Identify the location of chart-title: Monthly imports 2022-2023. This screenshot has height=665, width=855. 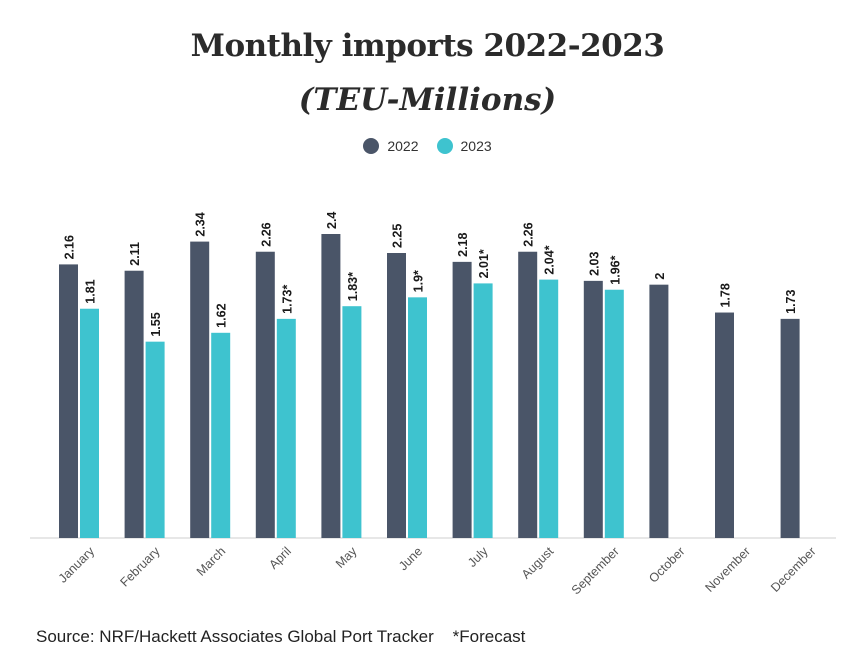
(427, 46).